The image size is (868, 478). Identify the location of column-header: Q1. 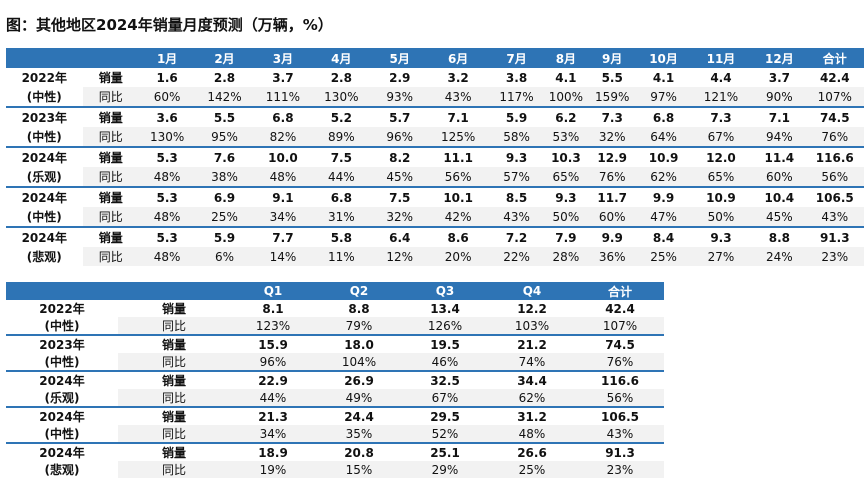
(273, 291).